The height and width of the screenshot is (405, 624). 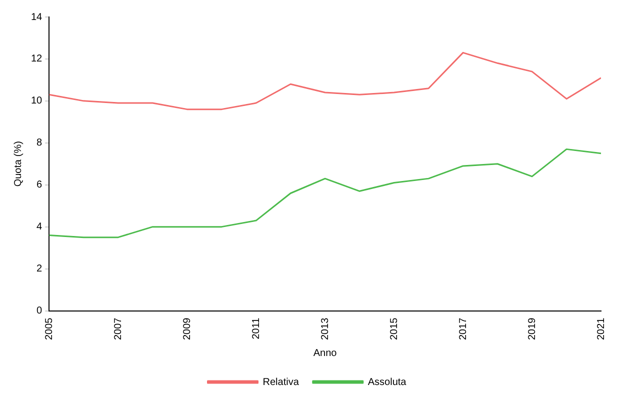 What do you see at coordinates (256, 328) in the screenshot?
I see `x-tick-label: 2011` at bounding box center [256, 328].